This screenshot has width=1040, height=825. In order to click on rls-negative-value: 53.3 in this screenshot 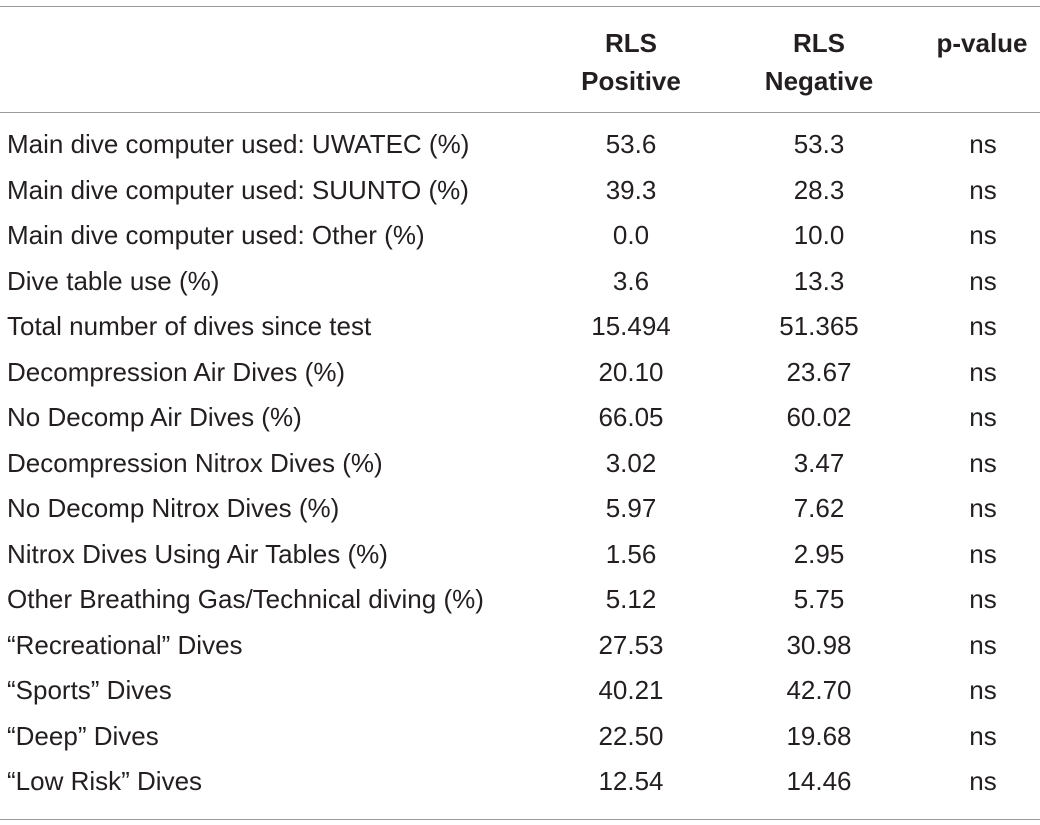, I will do `click(819, 144)`.